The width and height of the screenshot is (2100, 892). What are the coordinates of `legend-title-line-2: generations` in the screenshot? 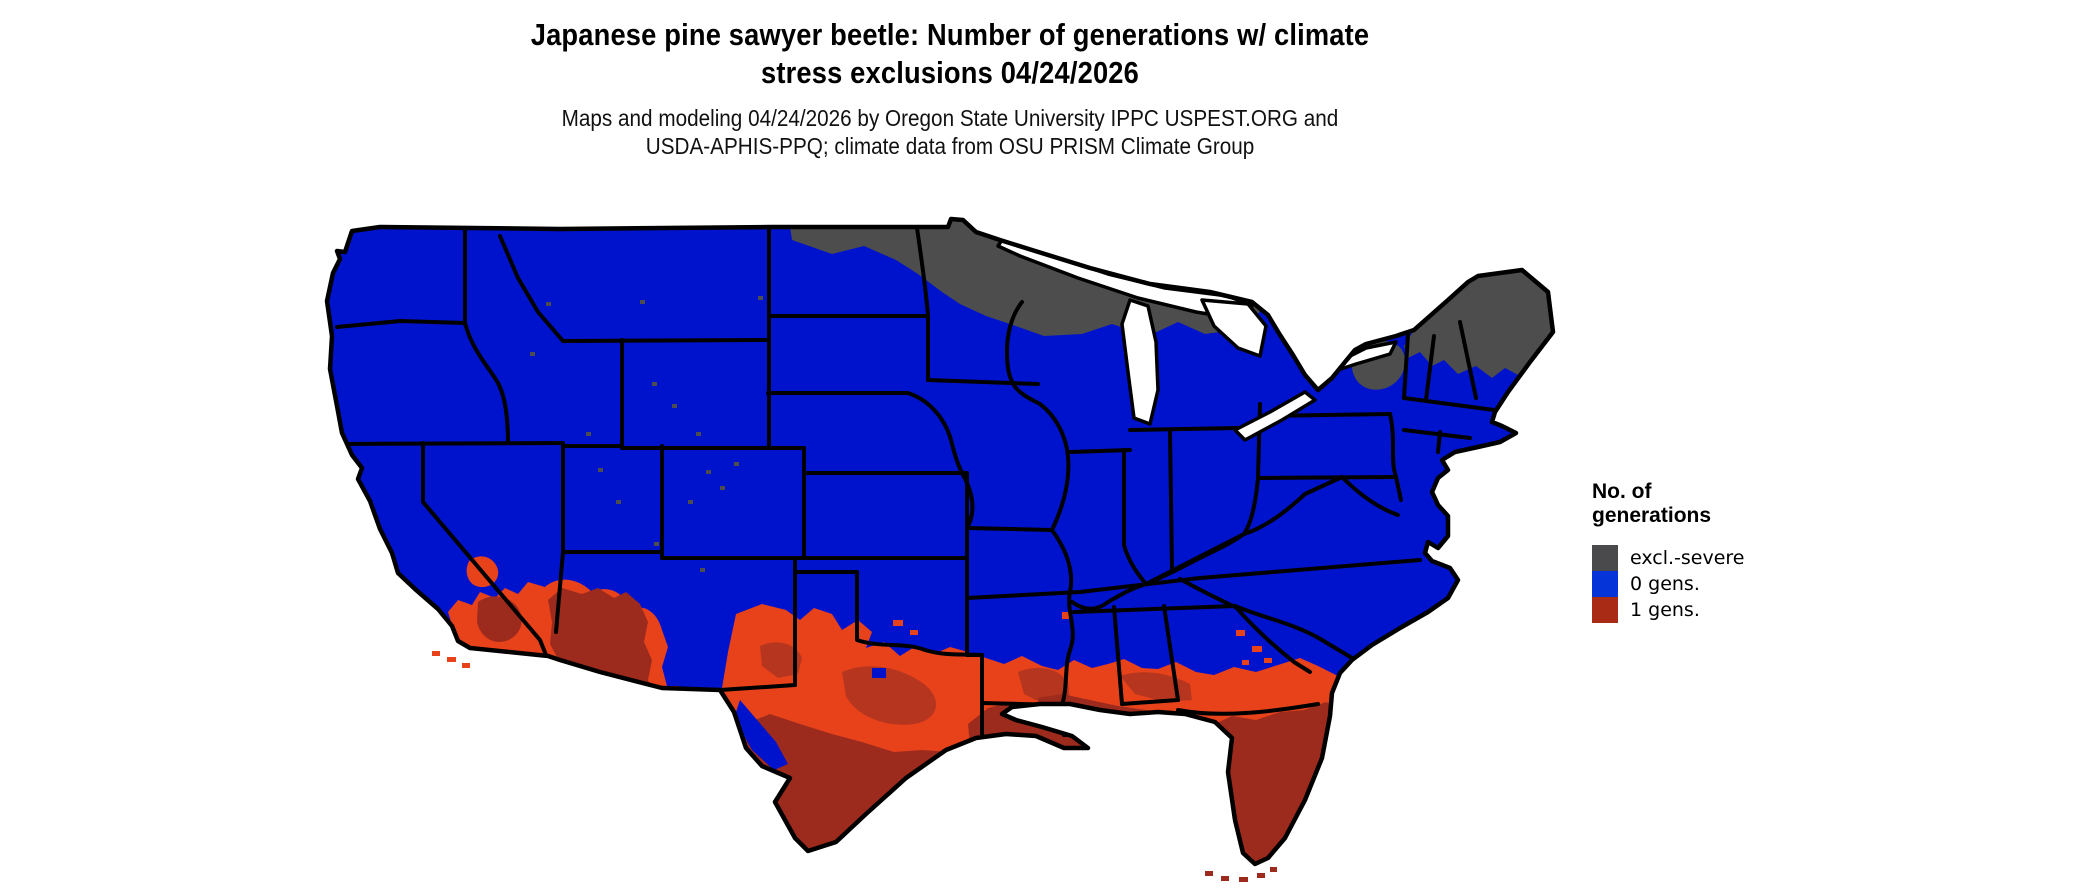 It's located at (1652, 515).